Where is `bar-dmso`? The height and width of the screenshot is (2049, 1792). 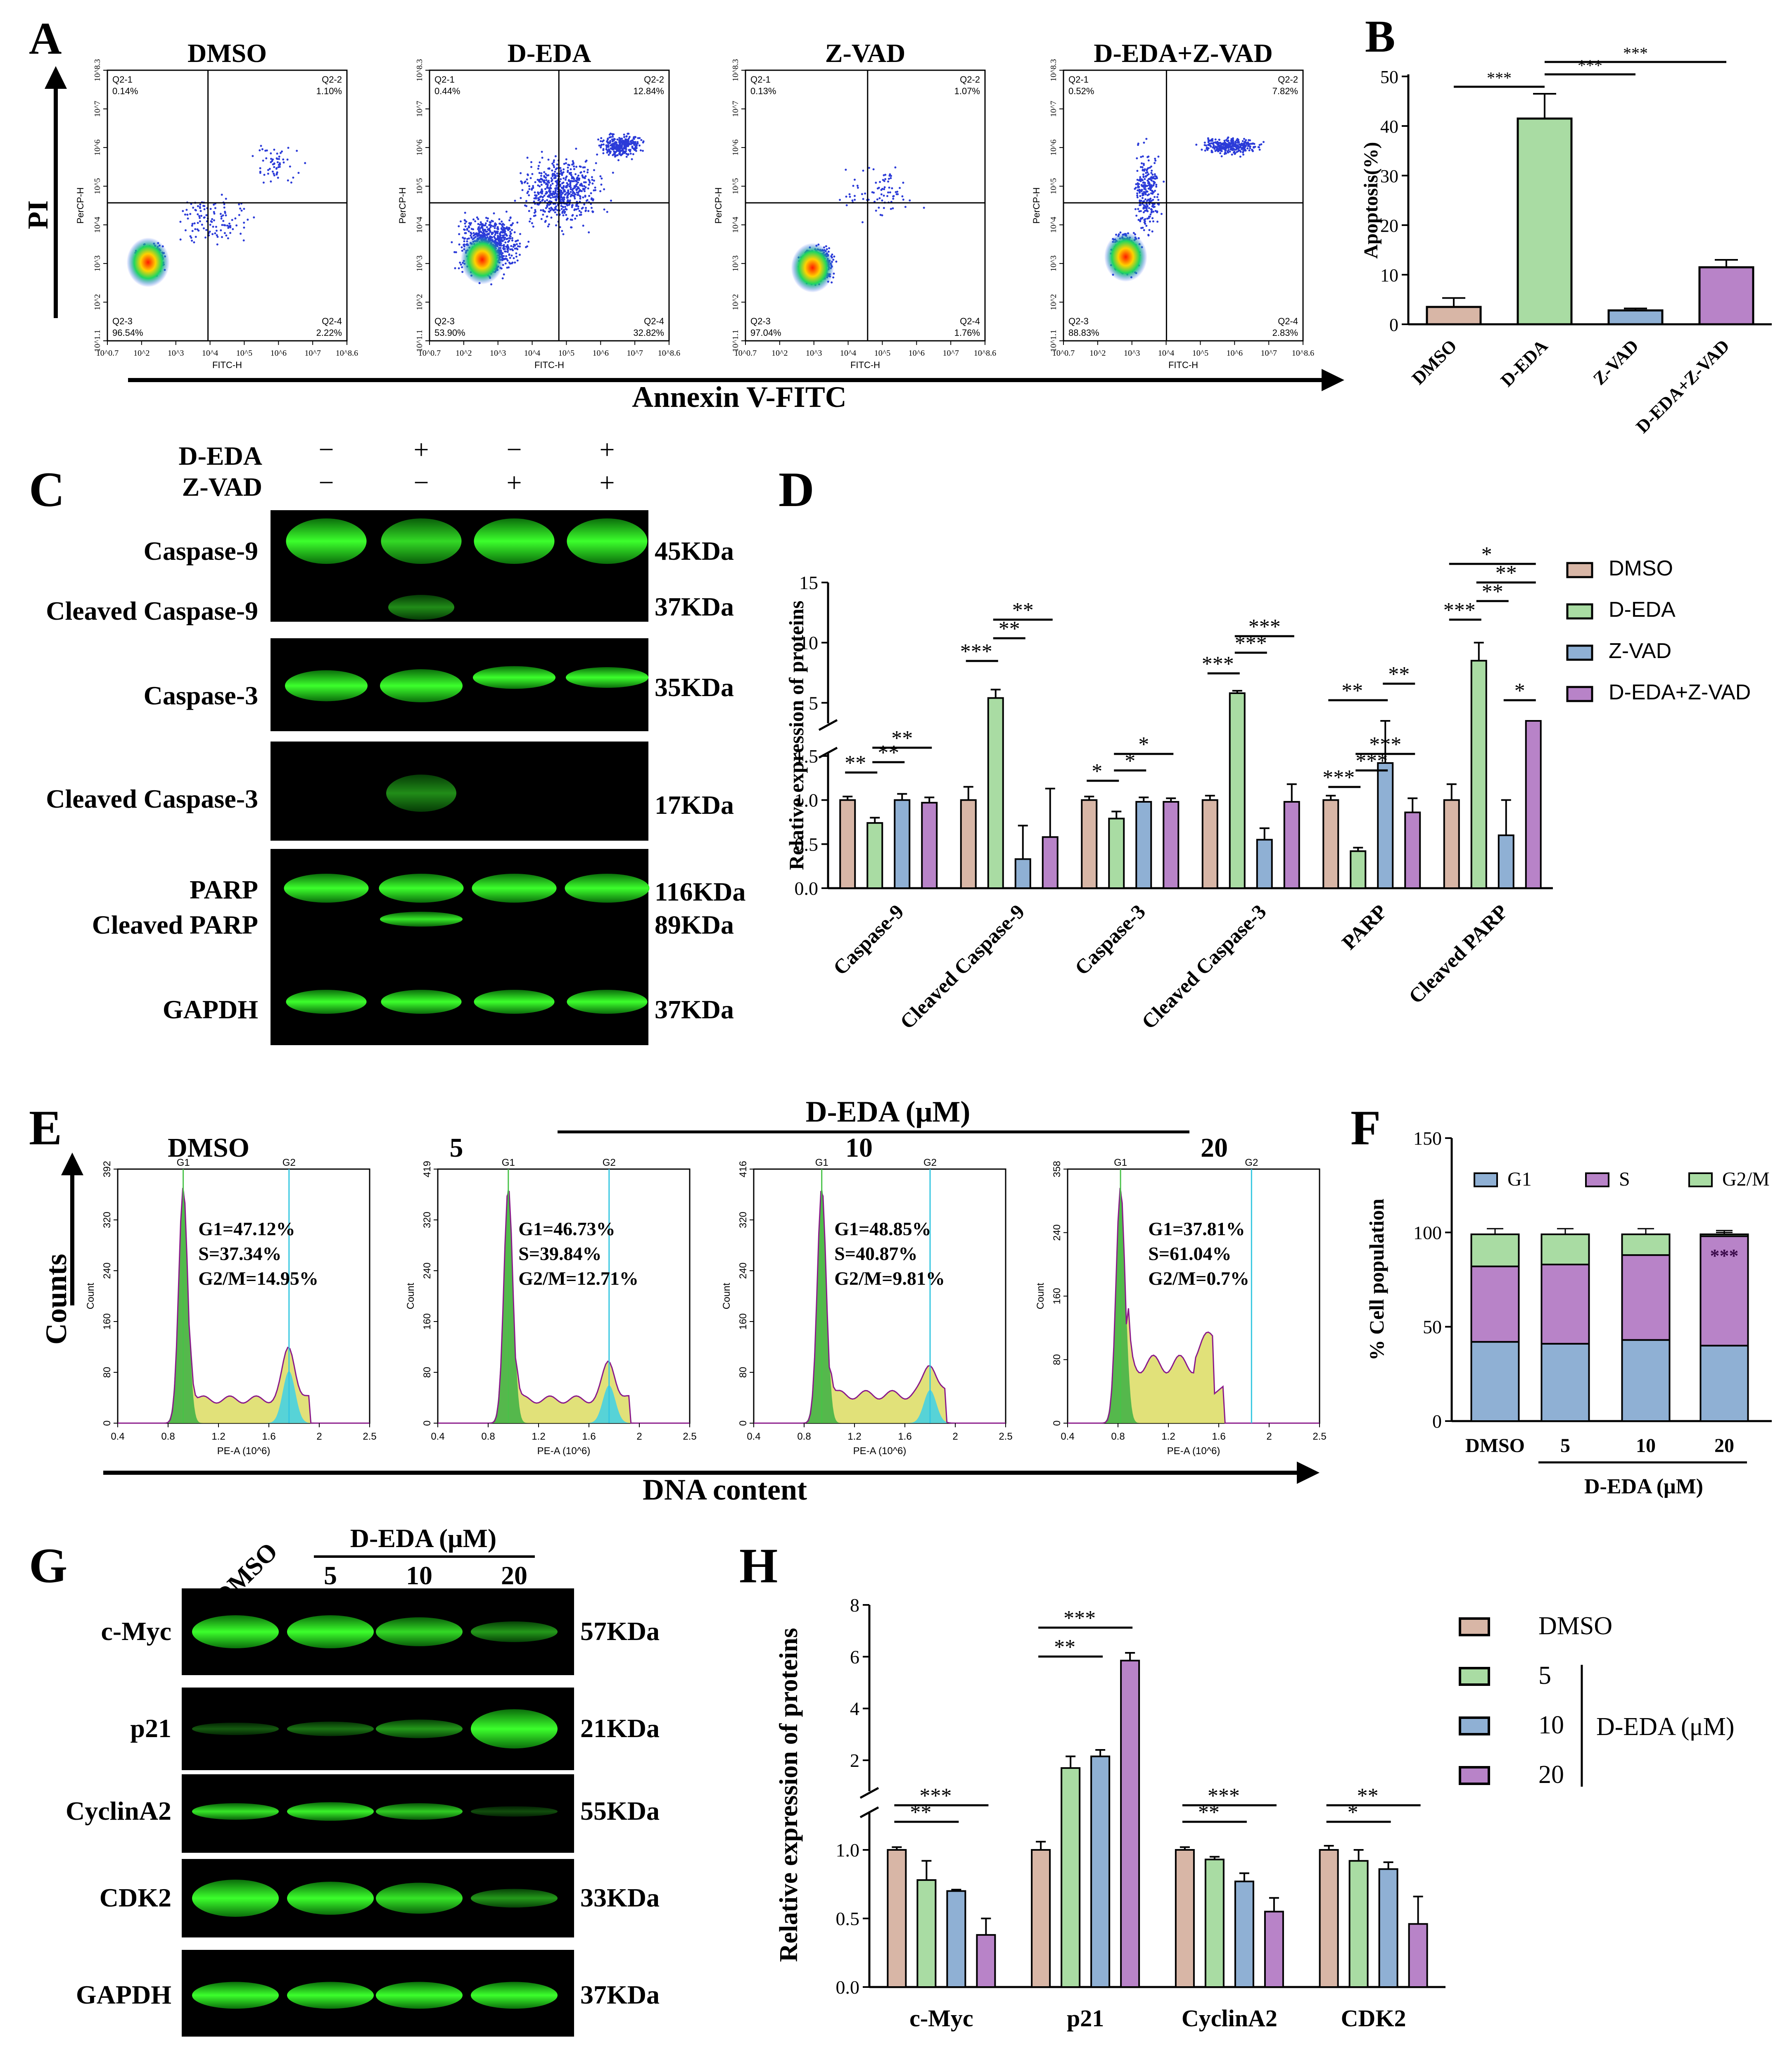 bar-dmso is located at coordinates (1209, 844).